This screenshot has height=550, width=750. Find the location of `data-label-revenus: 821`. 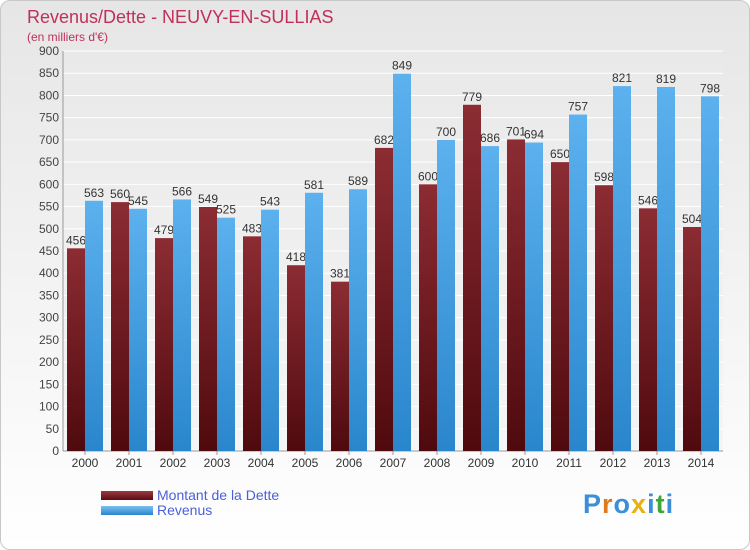

data-label-revenus: 821 is located at coordinates (622, 78).